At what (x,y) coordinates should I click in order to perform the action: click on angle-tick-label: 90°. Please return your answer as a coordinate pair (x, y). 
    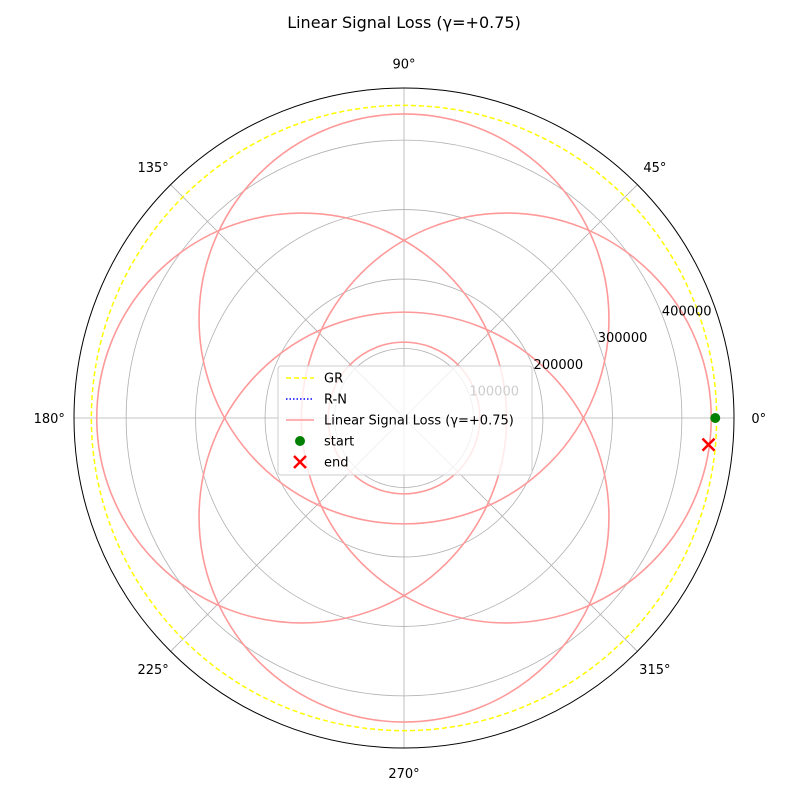
    Looking at the image, I should click on (403, 64).